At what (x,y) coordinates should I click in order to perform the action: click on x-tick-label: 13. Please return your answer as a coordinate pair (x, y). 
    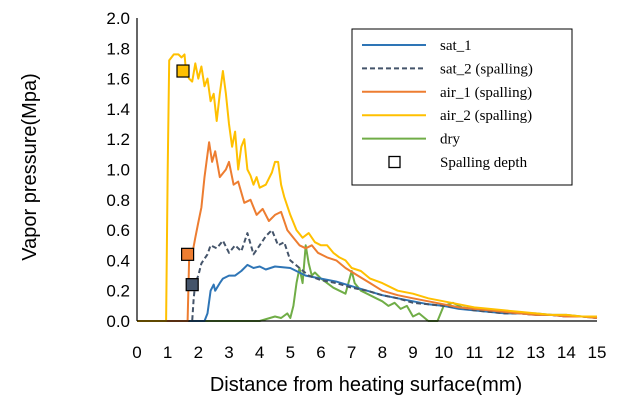
    Looking at the image, I should click on (535, 352).